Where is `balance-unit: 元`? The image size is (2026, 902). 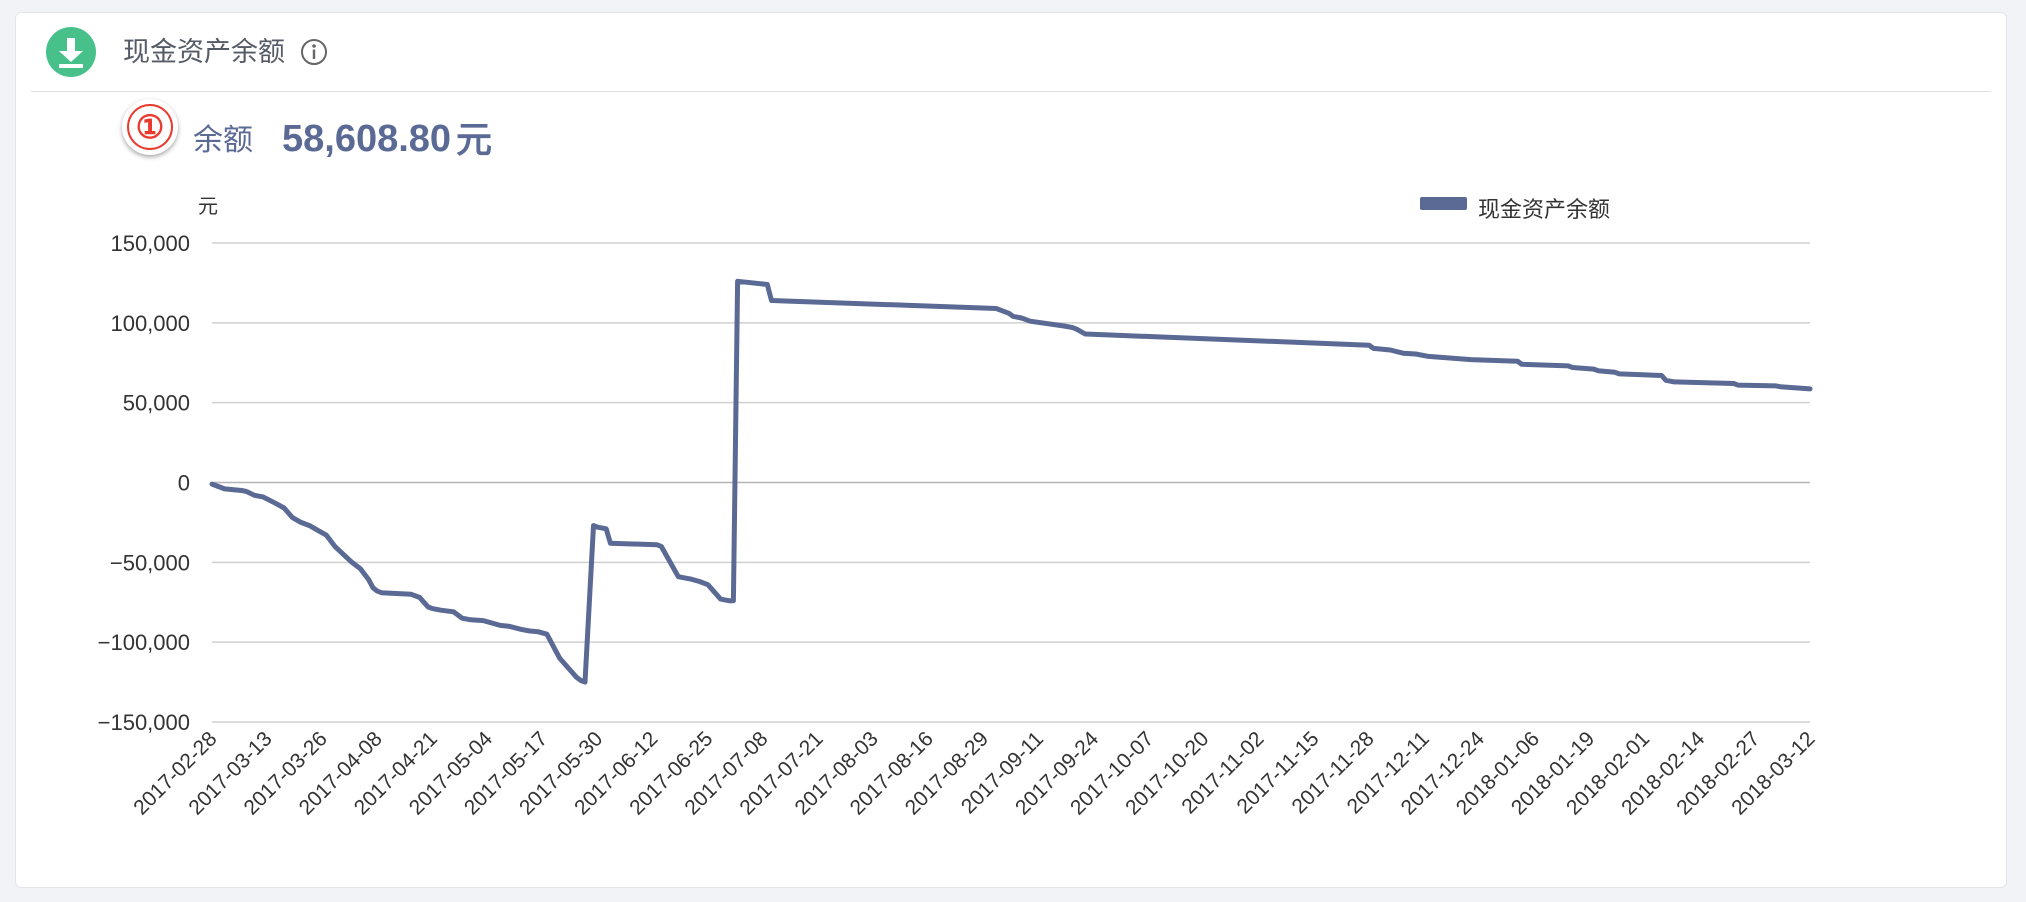 balance-unit: 元 is located at coordinates (474, 140).